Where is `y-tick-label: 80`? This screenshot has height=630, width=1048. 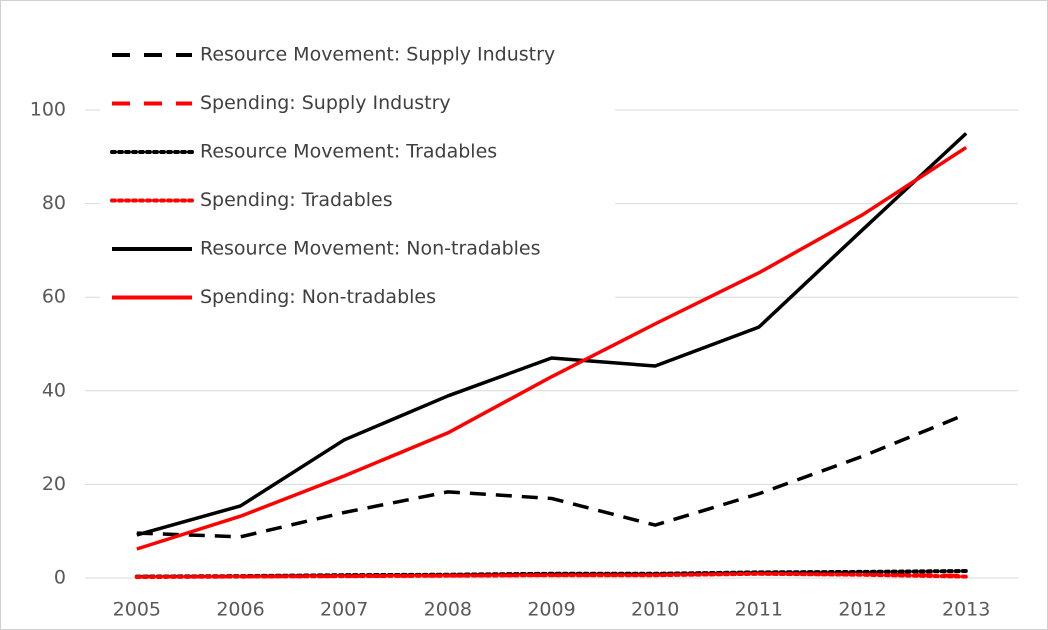
y-tick-label: 80 is located at coordinates (54, 203).